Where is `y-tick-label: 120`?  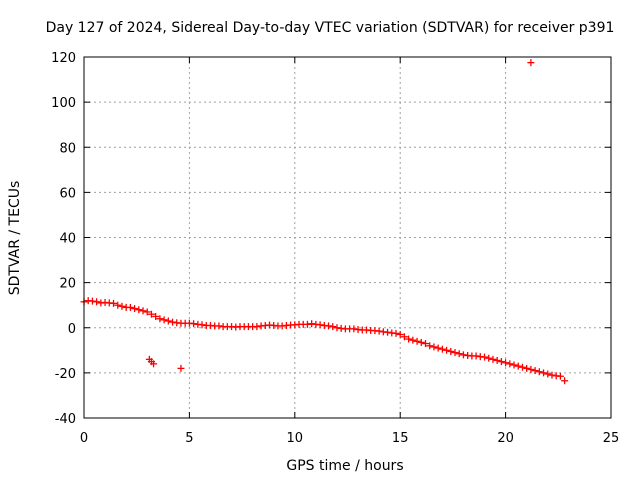 y-tick-label: 120 is located at coordinates (63, 58).